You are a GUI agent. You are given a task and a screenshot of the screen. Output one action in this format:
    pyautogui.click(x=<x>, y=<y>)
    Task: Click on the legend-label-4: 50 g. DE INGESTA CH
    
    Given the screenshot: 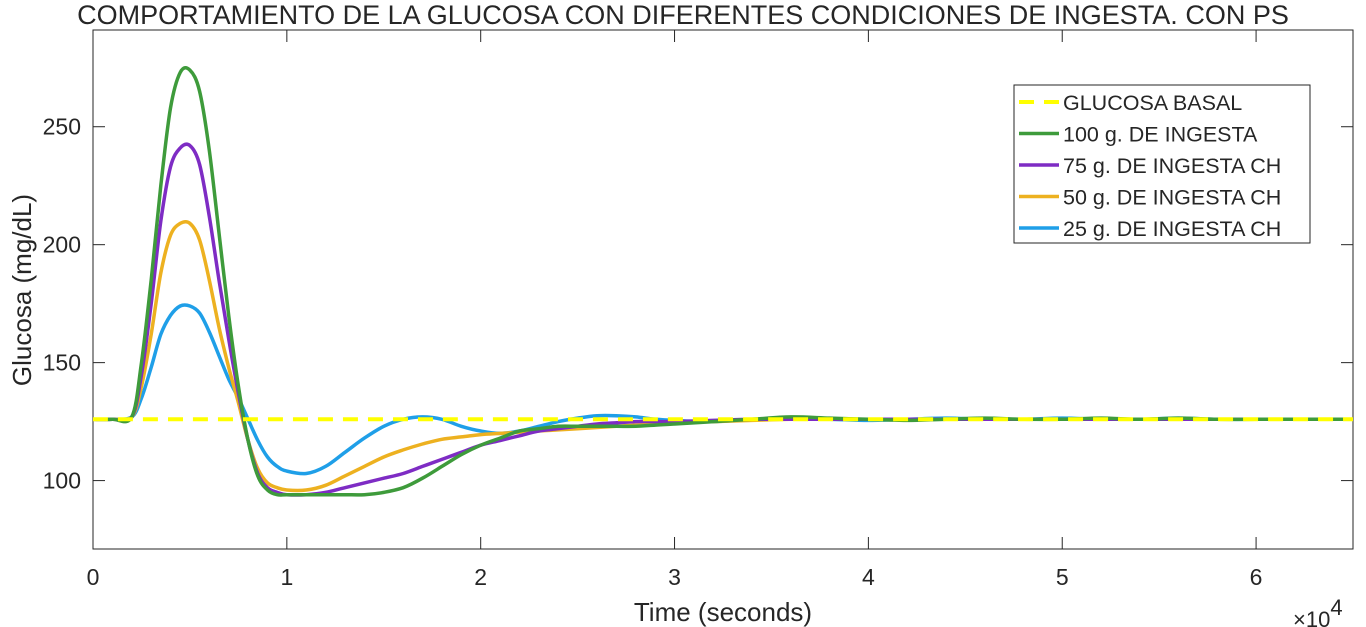 What is the action you would take?
    pyautogui.click(x=1172, y=198)
    